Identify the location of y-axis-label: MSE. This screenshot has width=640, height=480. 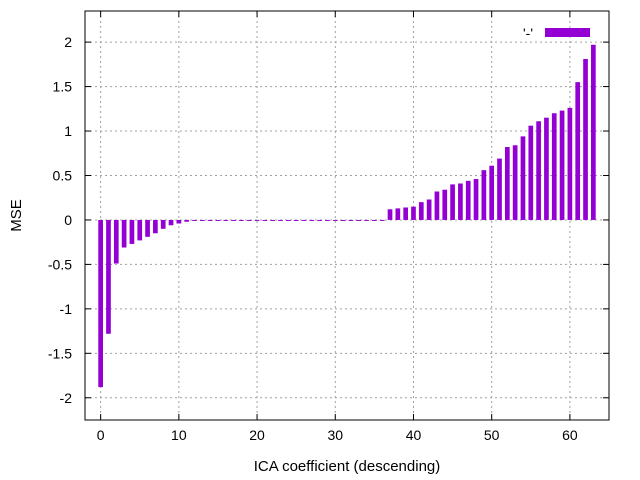
(16, 215).